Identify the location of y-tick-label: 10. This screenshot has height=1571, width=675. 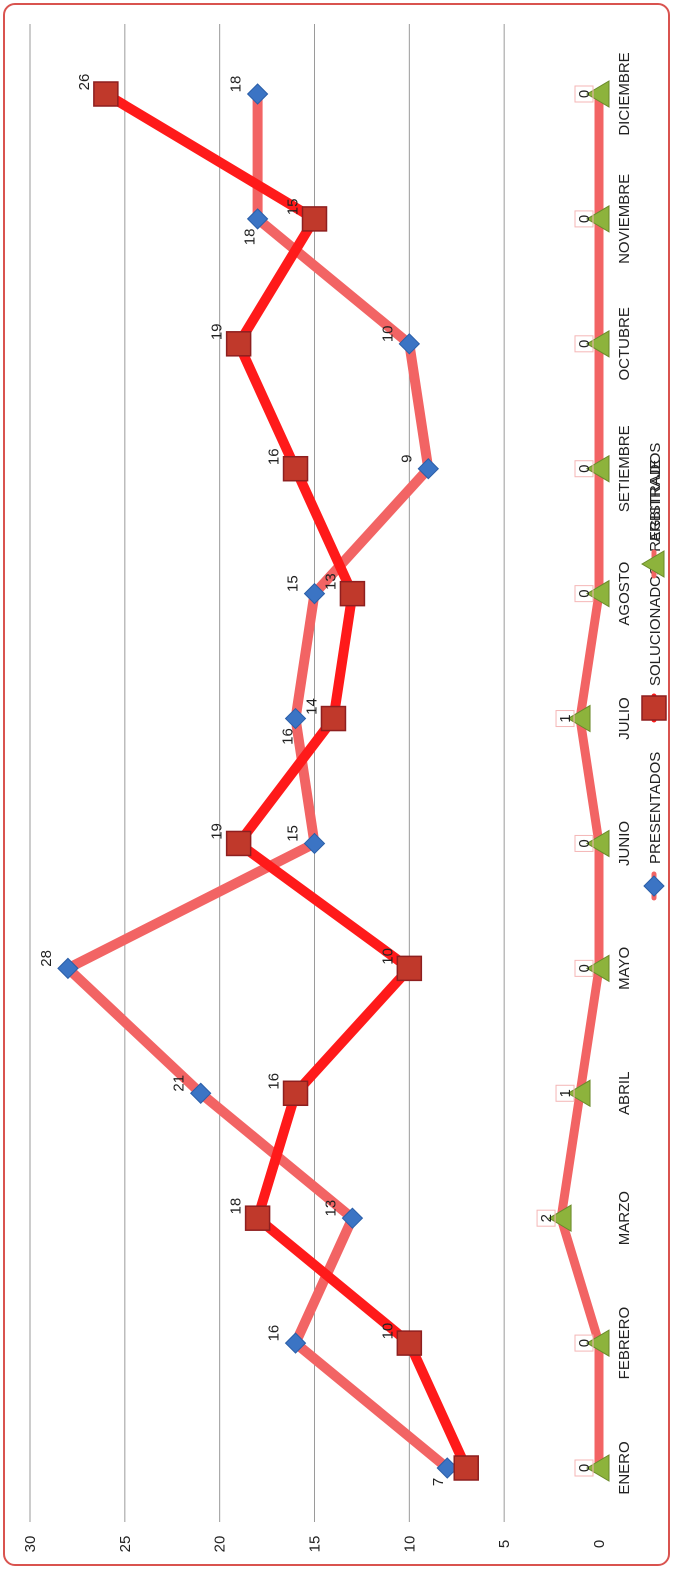
(409, 1544).